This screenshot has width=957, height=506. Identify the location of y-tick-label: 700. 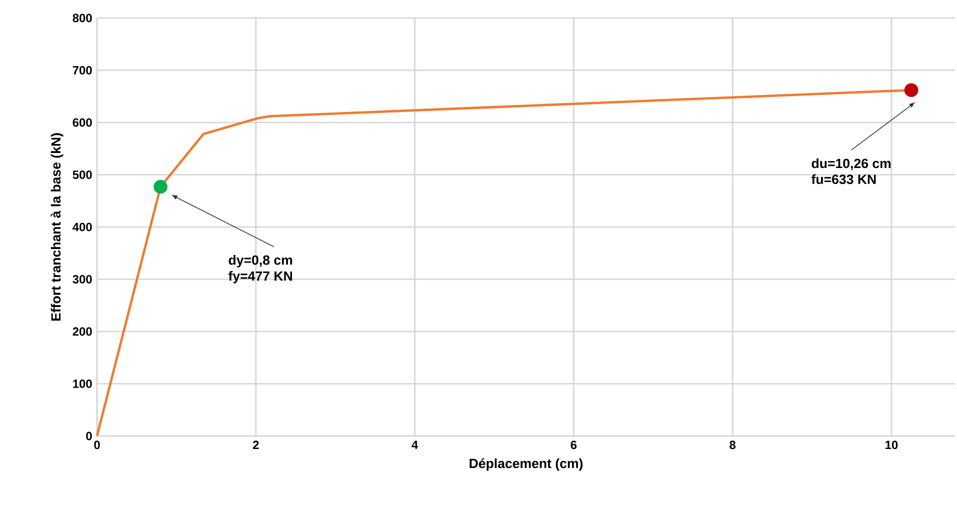
(82, 70).